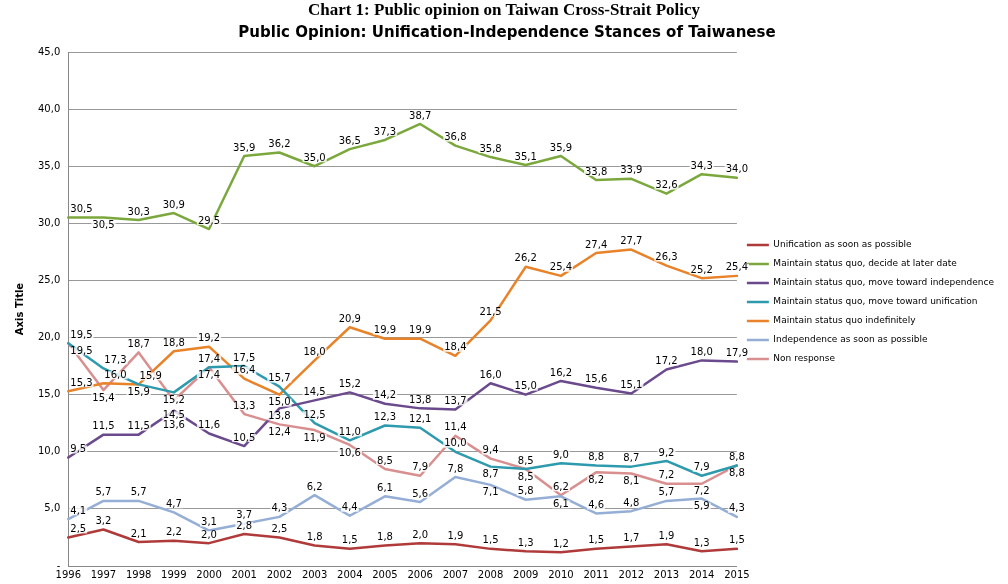 The height and width of the screenshot is (584, 1008). What do you see at coordinates (314, 574) in the screenshot?
I see `x-tick-label: 2003` at bounding box center [314, 574].